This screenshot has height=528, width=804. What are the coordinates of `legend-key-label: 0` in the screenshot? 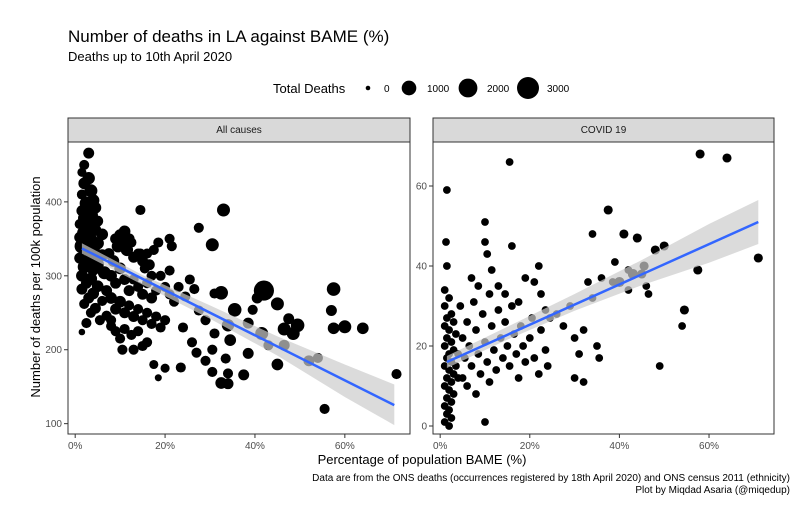 It's located at (387, 89).